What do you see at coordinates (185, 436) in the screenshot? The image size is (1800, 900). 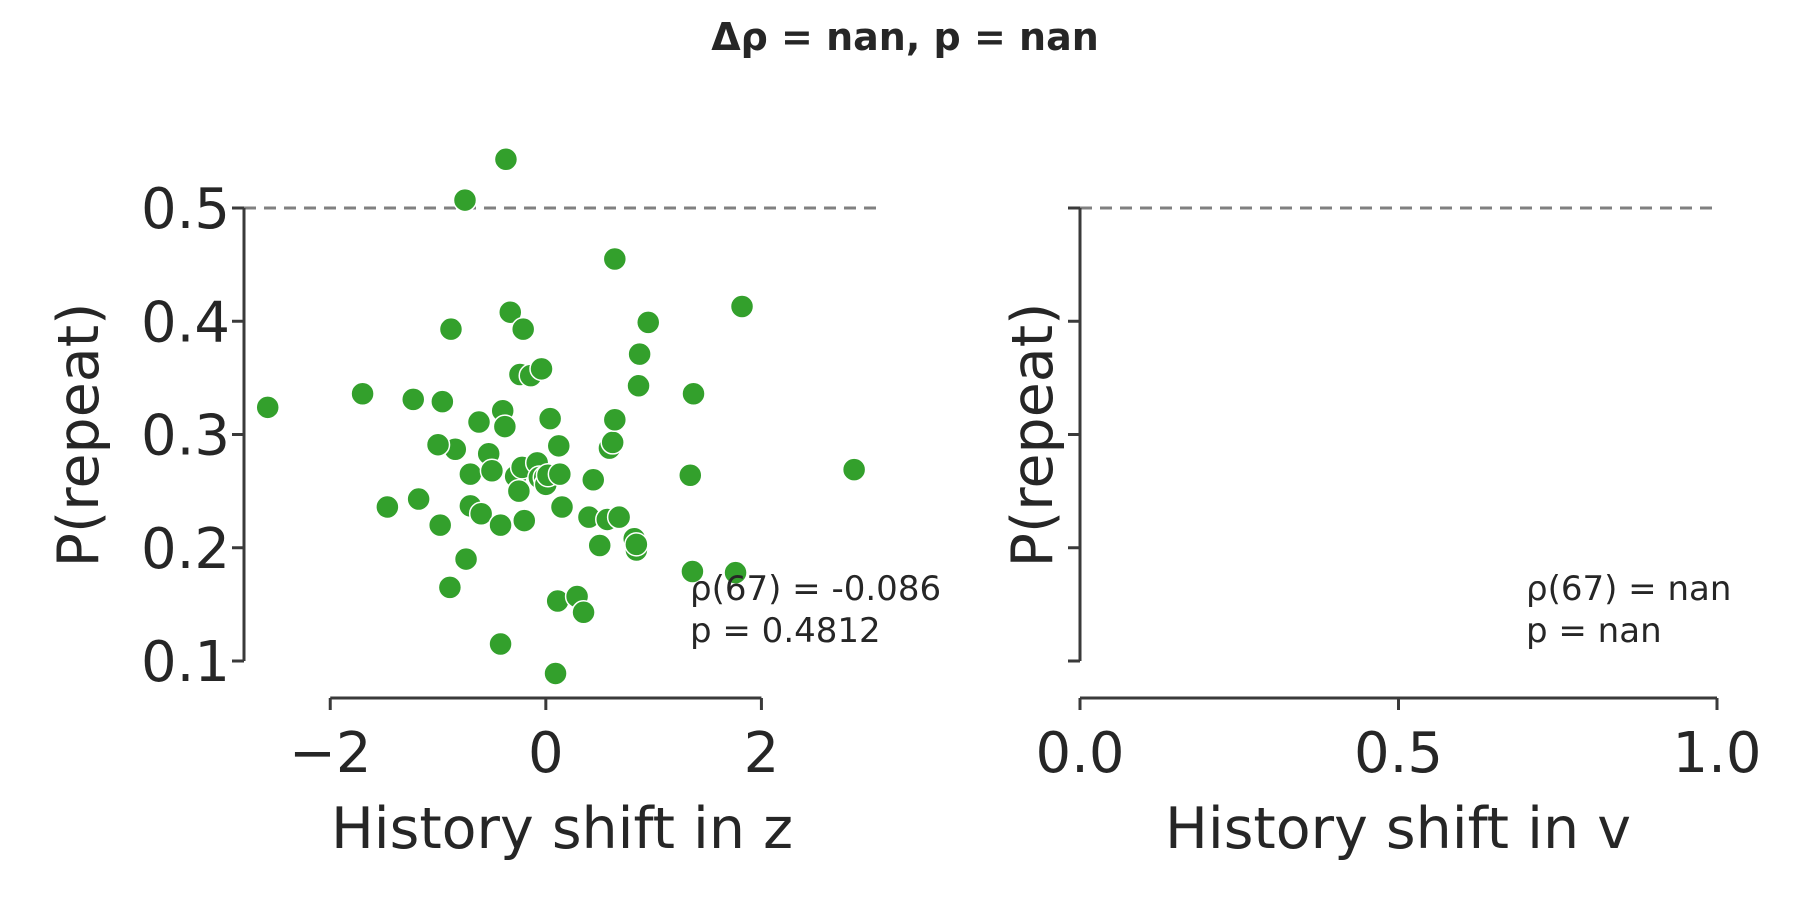 I see `y-tick-label: 0.3` at bounding box center [185, 436].